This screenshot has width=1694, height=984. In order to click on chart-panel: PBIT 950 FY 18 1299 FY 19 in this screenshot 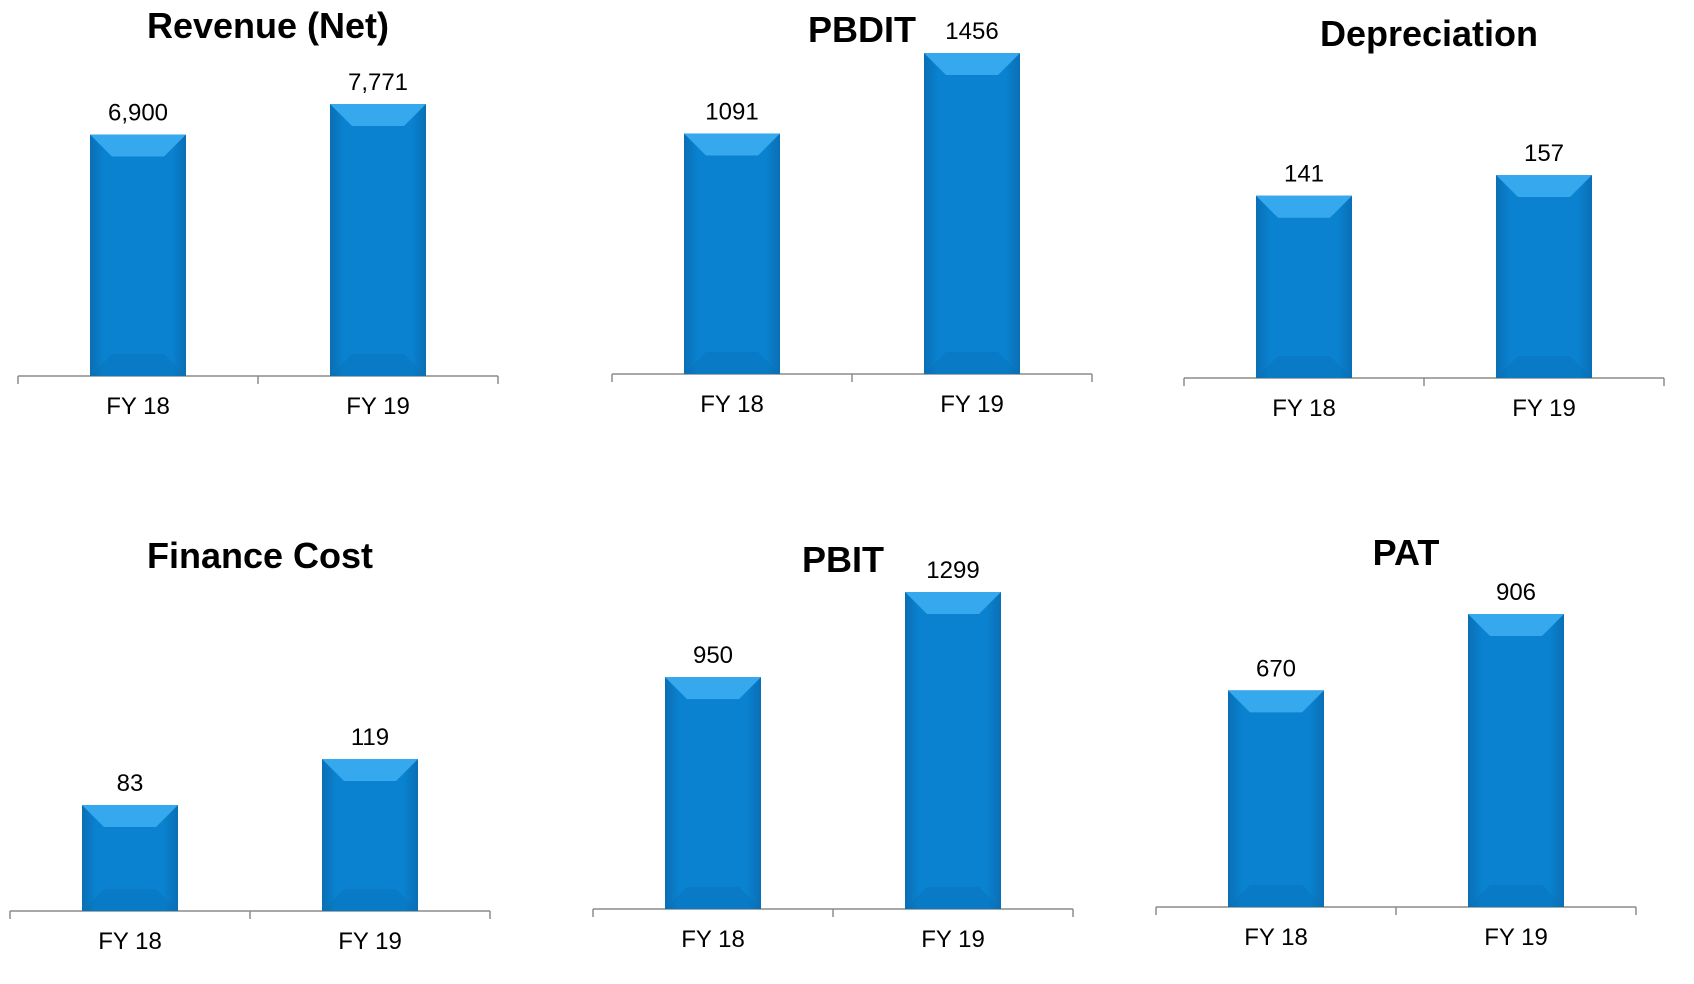, I will do `click(852, 759)`.